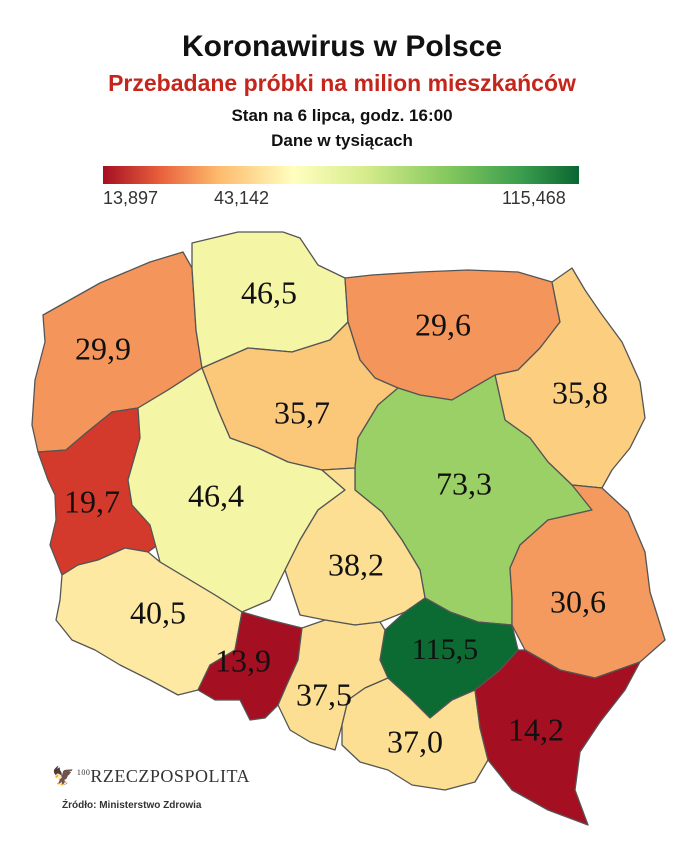  What do you see at coordinates (302, 412) in the screenshot?
I see `value-kujawsko-pomorskie: 35,7` at bounding box center [302, 412].